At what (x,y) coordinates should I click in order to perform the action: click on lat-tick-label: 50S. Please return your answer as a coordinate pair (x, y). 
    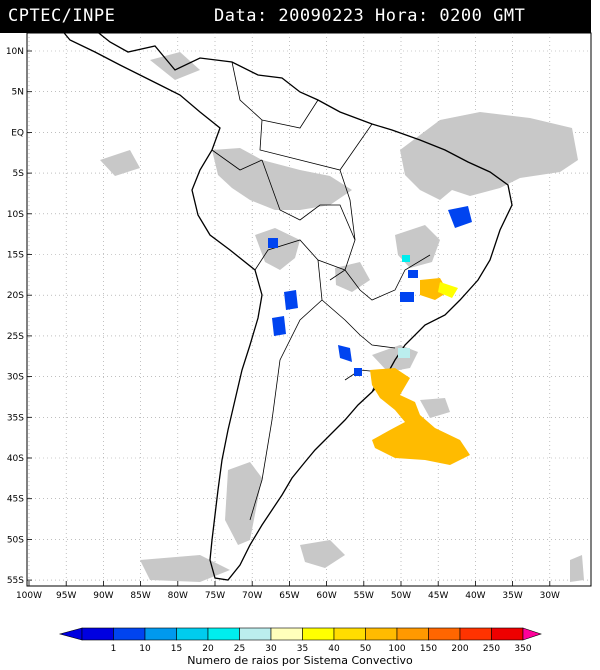
    Looking at the image, I should click on (15, 540).